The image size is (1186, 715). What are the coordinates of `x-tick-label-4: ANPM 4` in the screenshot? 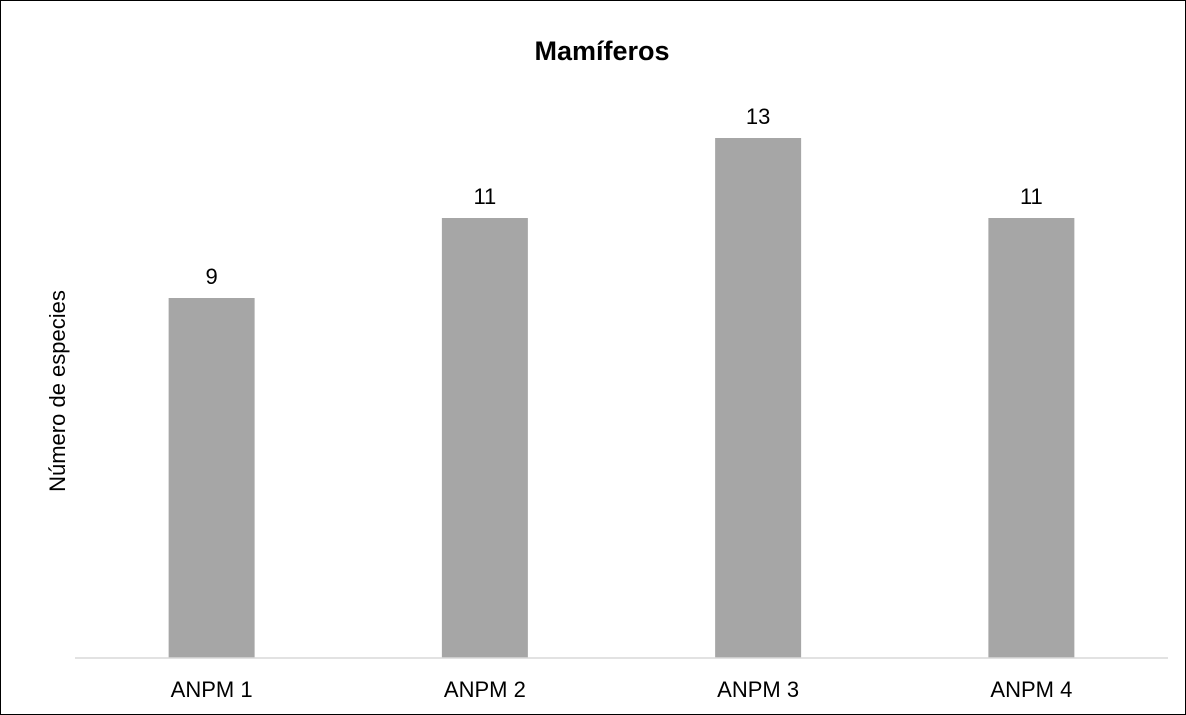 It's located at (1031, 689).